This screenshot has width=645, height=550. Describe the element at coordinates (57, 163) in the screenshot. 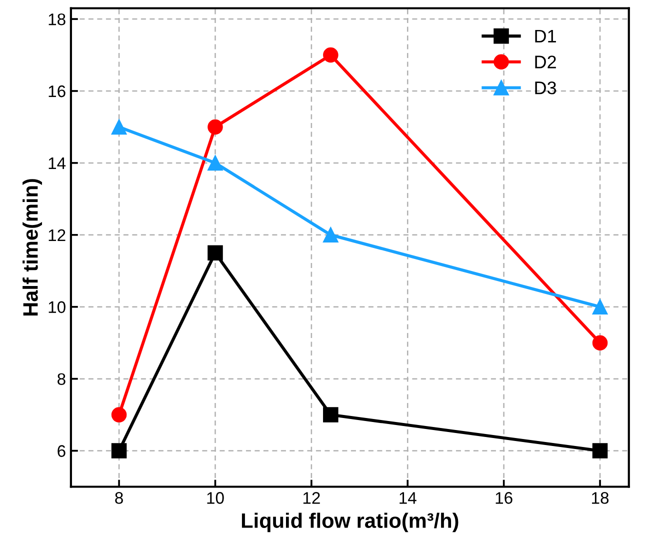

I see `y-tick-label: 14` at that location.